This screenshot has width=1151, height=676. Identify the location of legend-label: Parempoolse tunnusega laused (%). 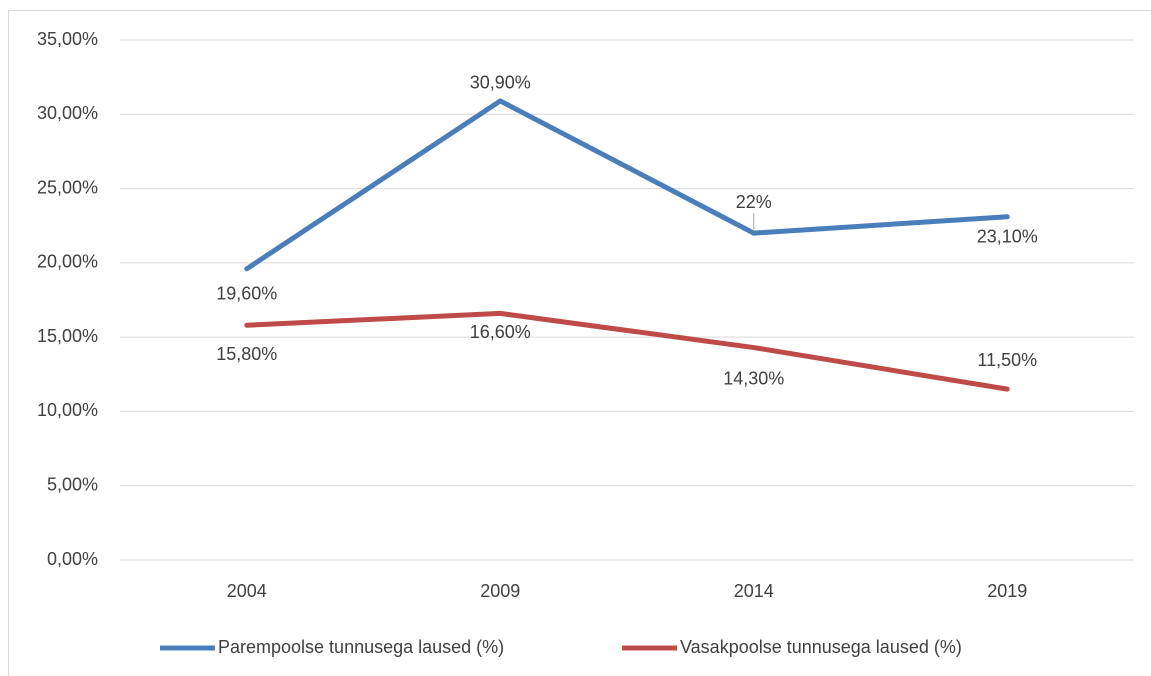
(361, 647).